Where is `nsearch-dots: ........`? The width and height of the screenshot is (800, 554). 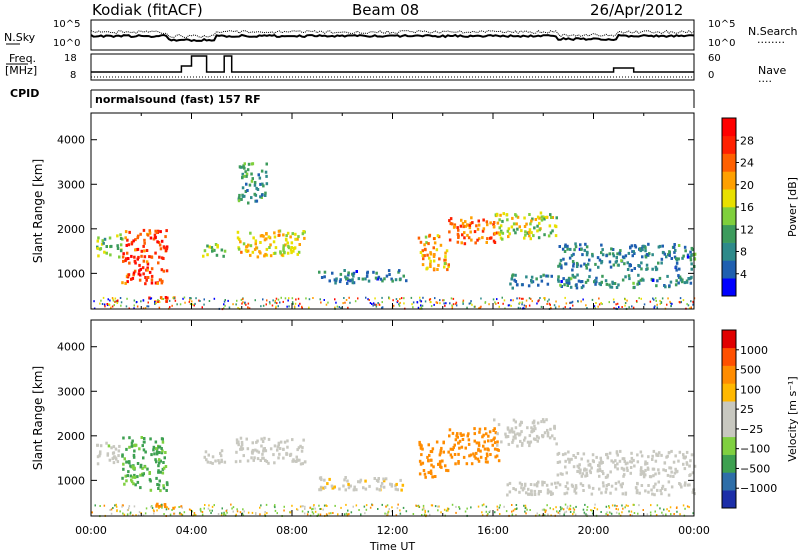
nsearch-dots: ........ is located at coordinates (771, 39).